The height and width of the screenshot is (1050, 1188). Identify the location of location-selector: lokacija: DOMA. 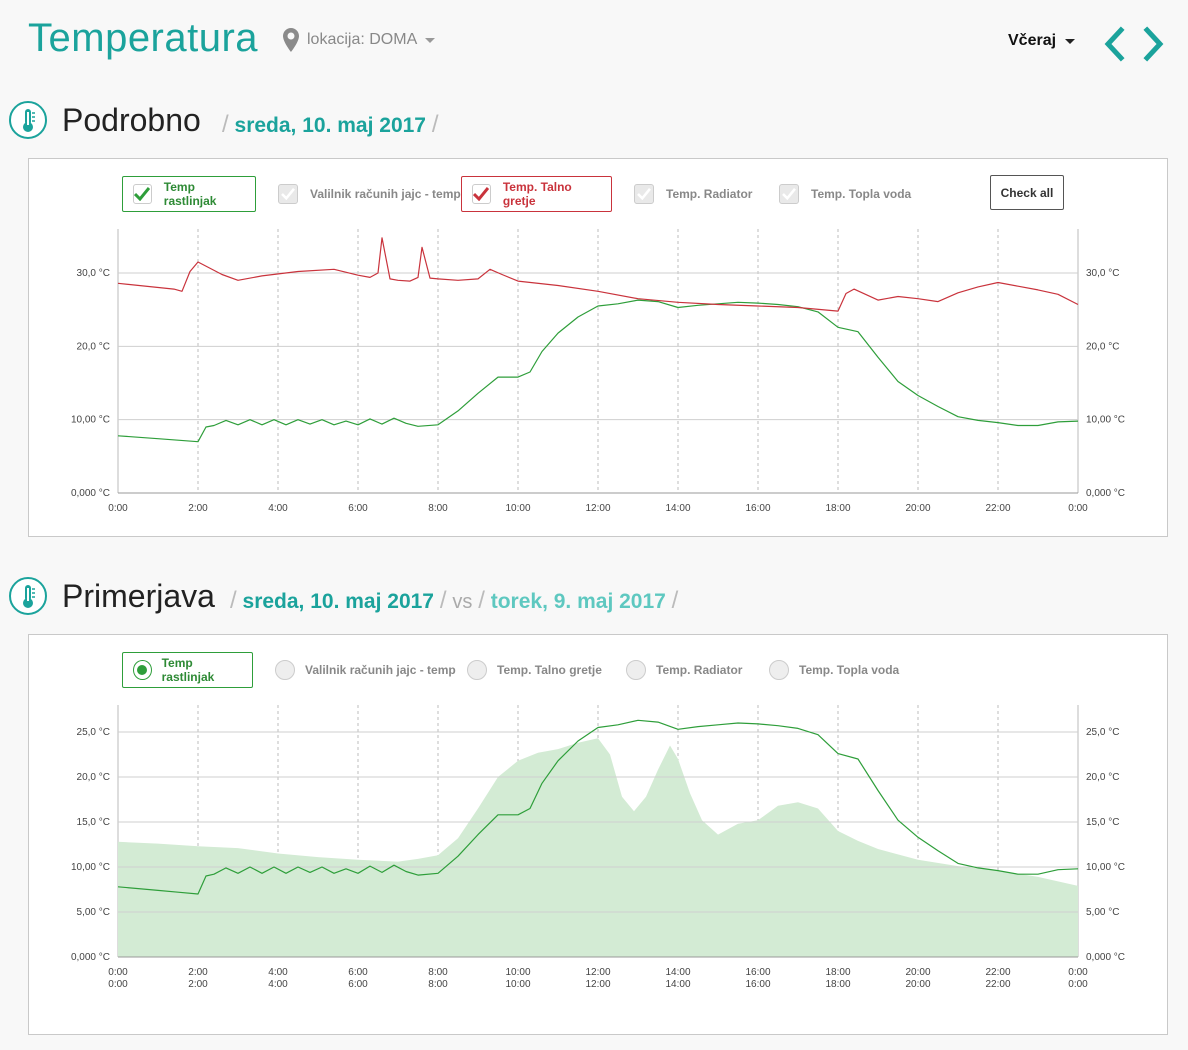
(359, 40).